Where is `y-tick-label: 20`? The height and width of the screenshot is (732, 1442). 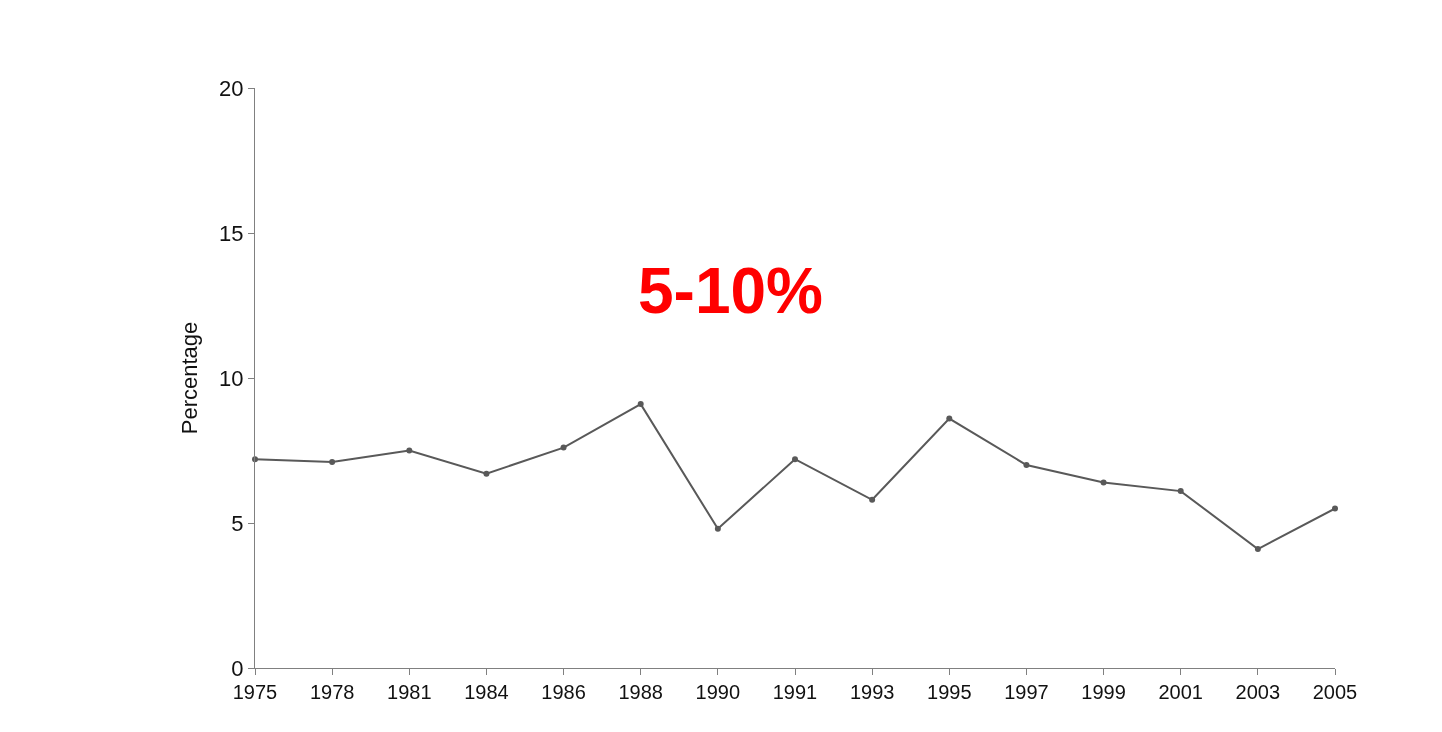
y-tick-label: 20 is located at coordinates (231, 88).